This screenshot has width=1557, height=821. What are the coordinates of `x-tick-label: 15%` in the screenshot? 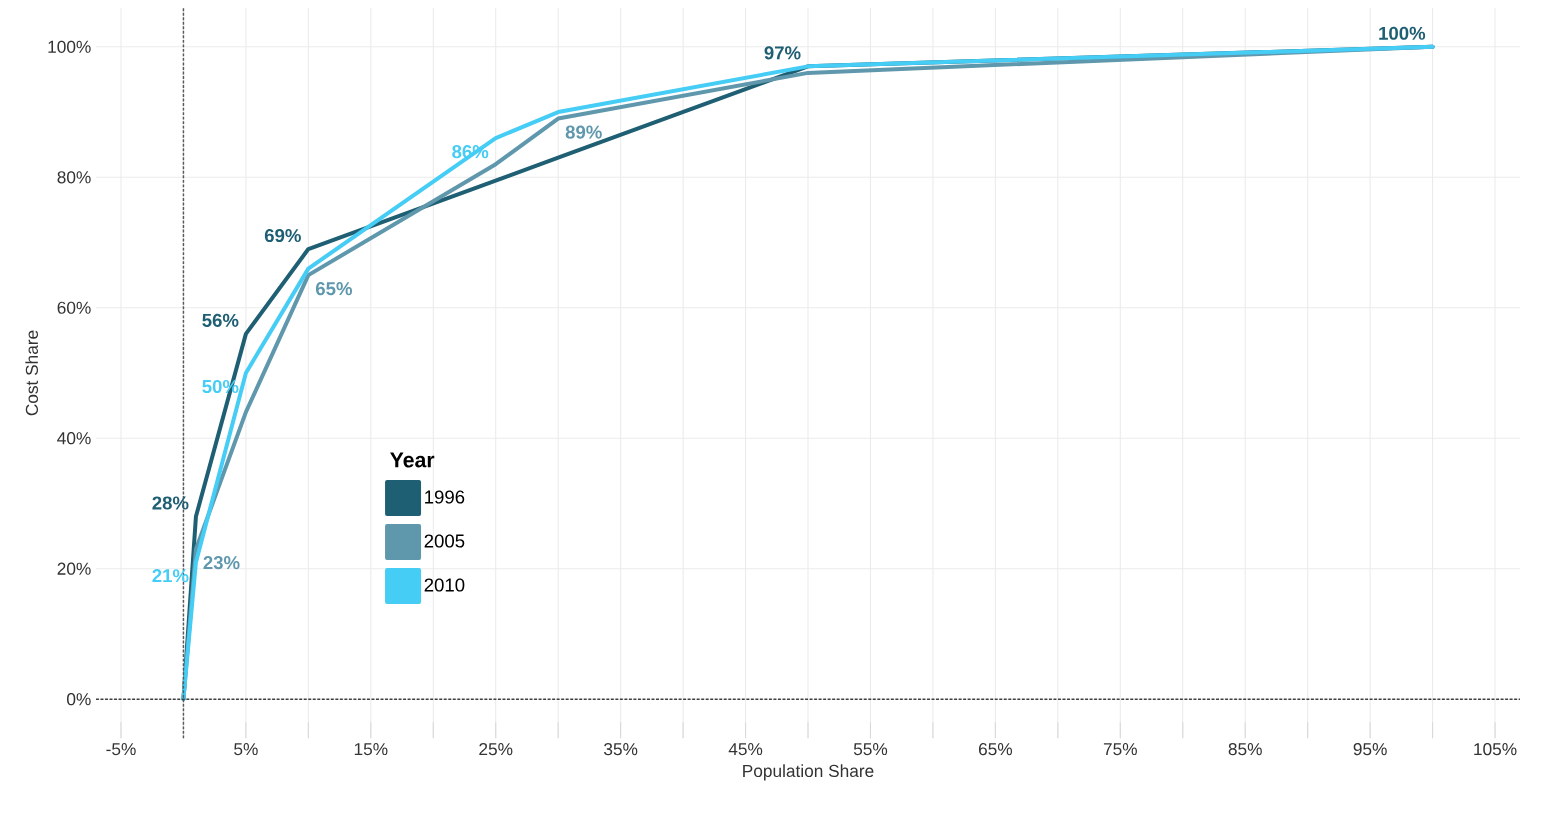 It's located at (371, 749).